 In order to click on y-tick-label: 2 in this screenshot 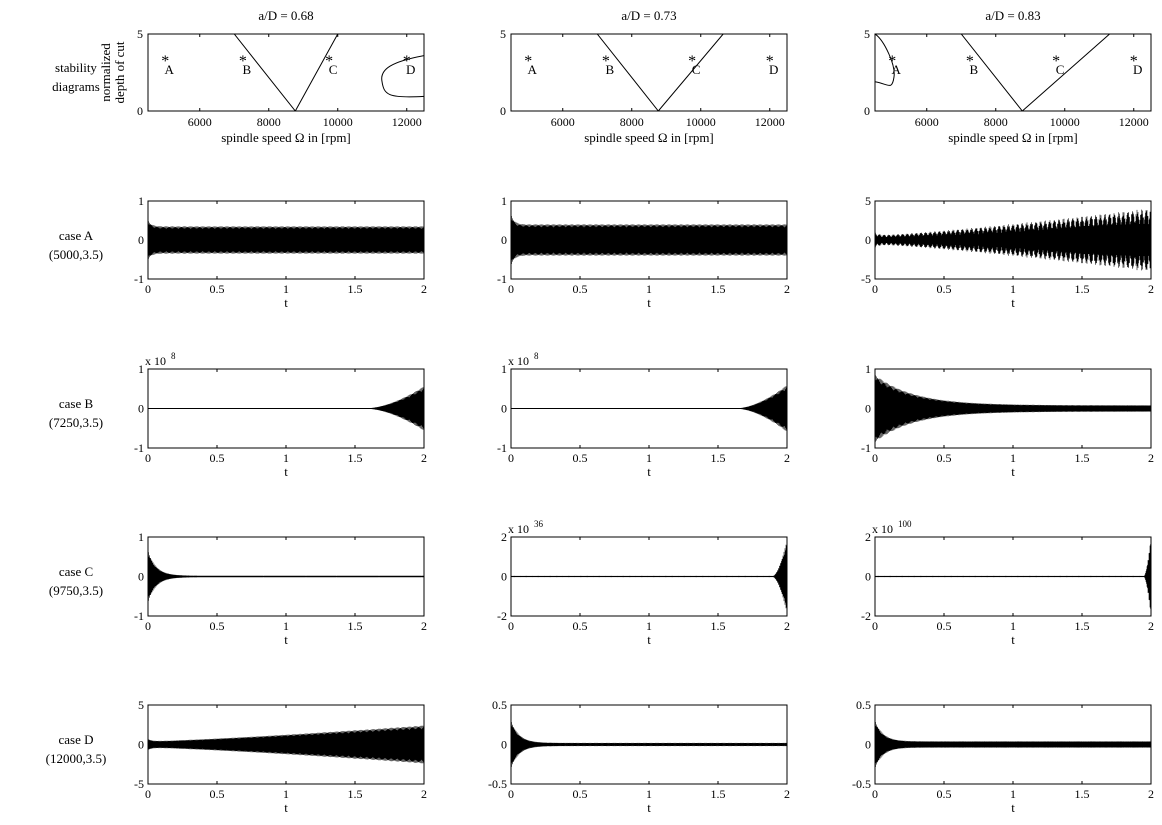, I will do `click(868, 537)`.